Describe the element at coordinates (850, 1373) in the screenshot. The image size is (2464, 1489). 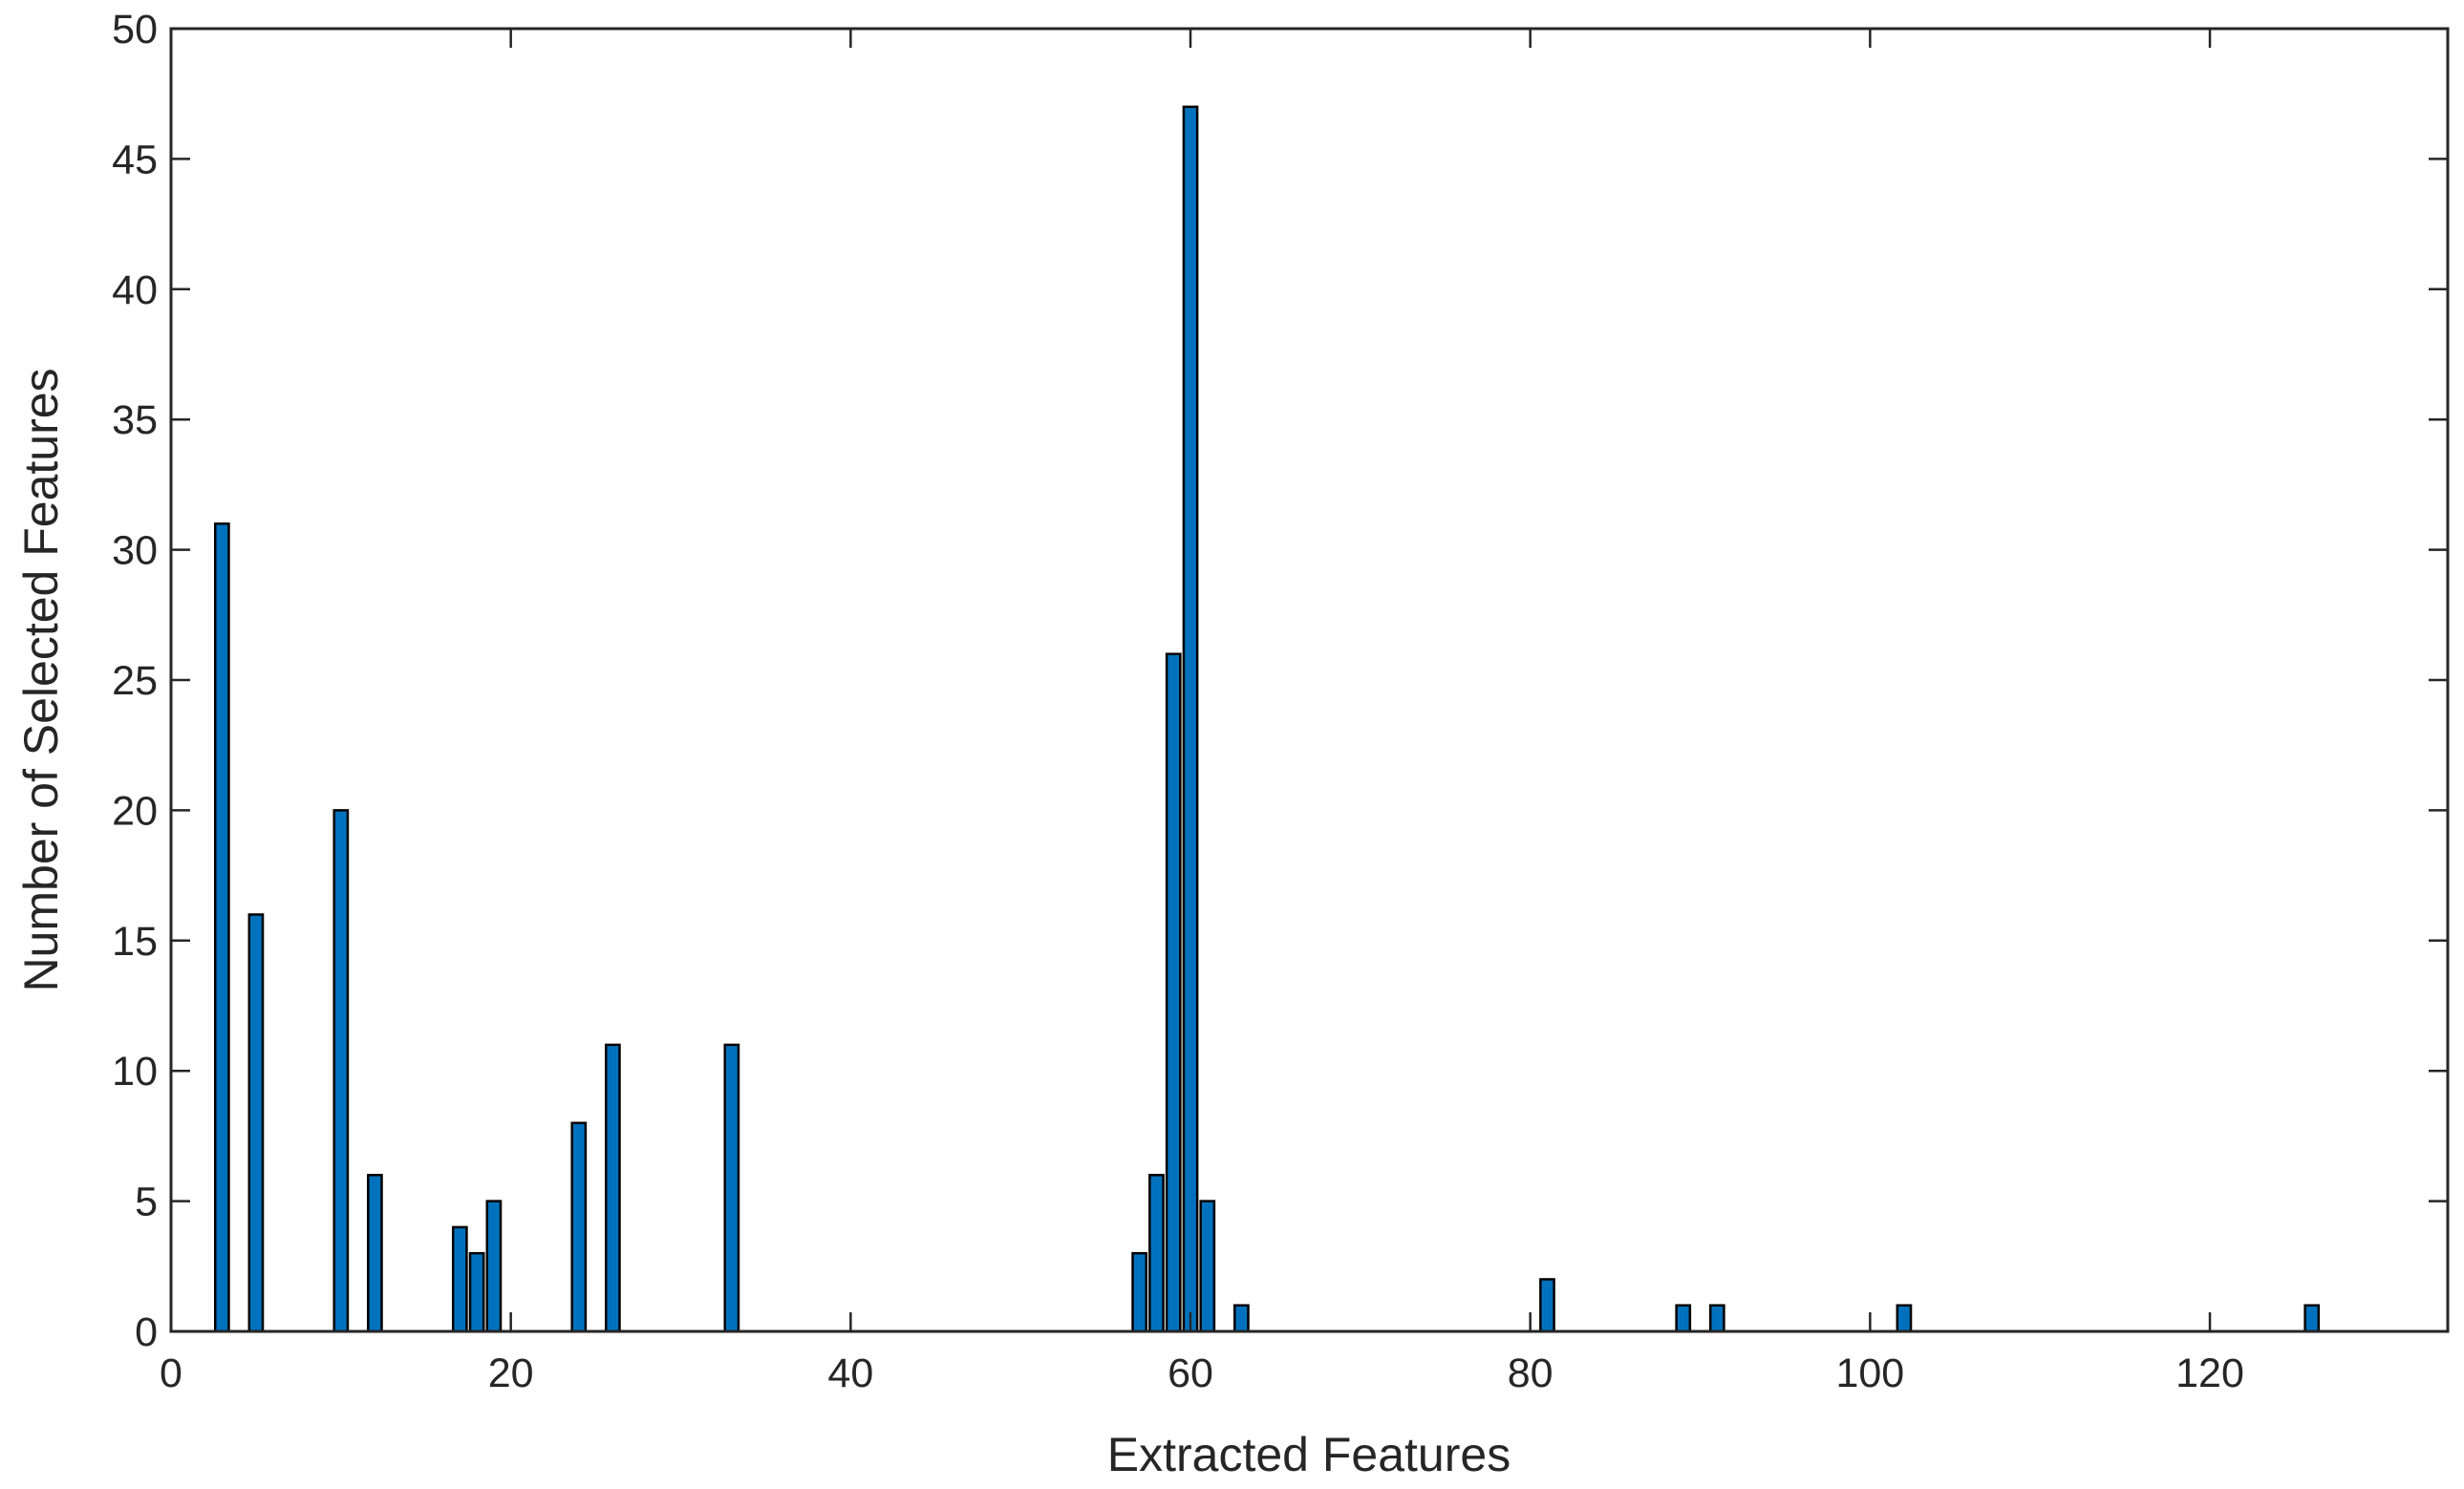
I see `x-tick-label: 40` at that location.